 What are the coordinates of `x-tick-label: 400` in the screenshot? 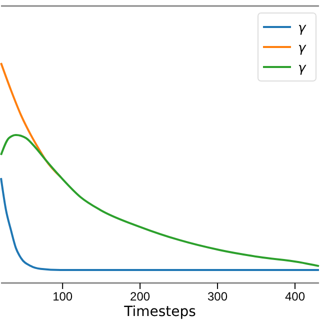 It's located at (295, 297).